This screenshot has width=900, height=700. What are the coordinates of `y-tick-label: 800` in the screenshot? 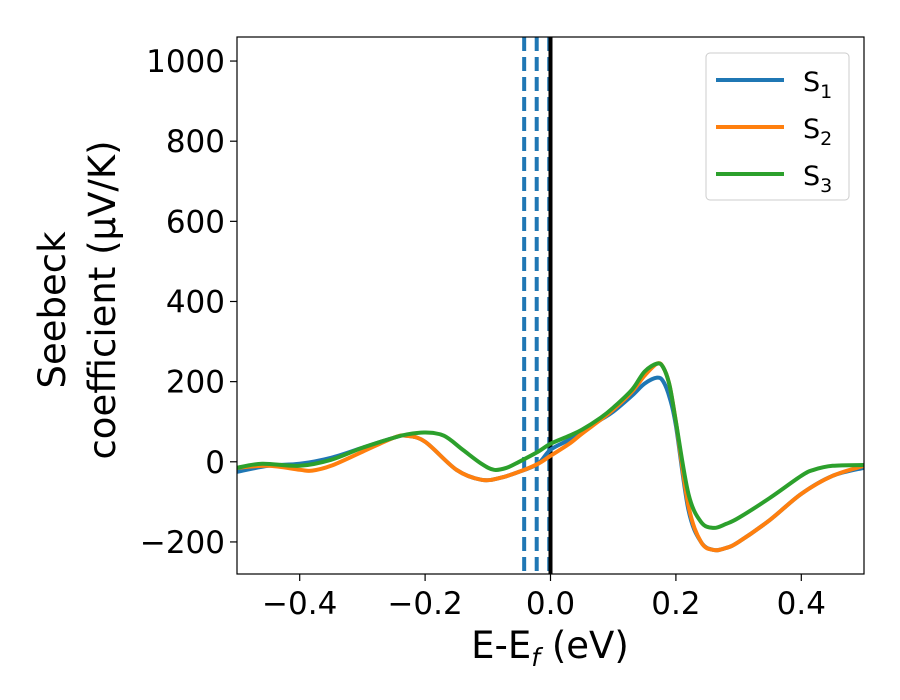 It's located at (195, 142).